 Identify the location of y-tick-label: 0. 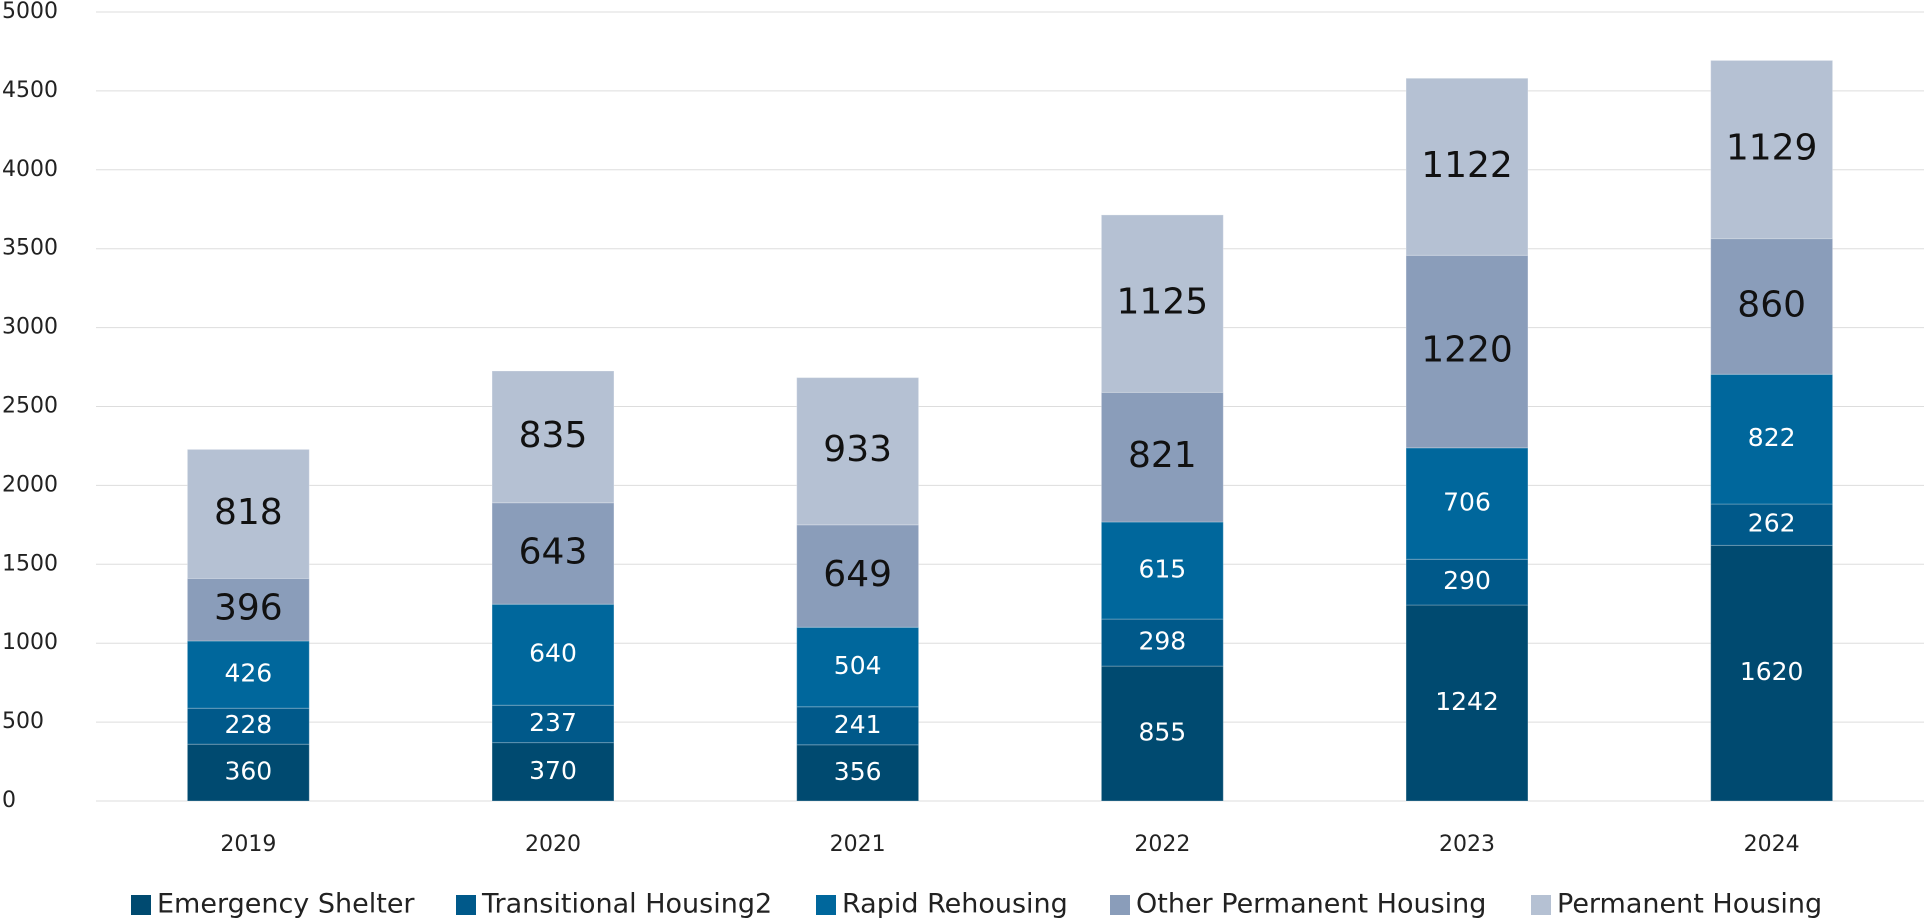
(9, 800).